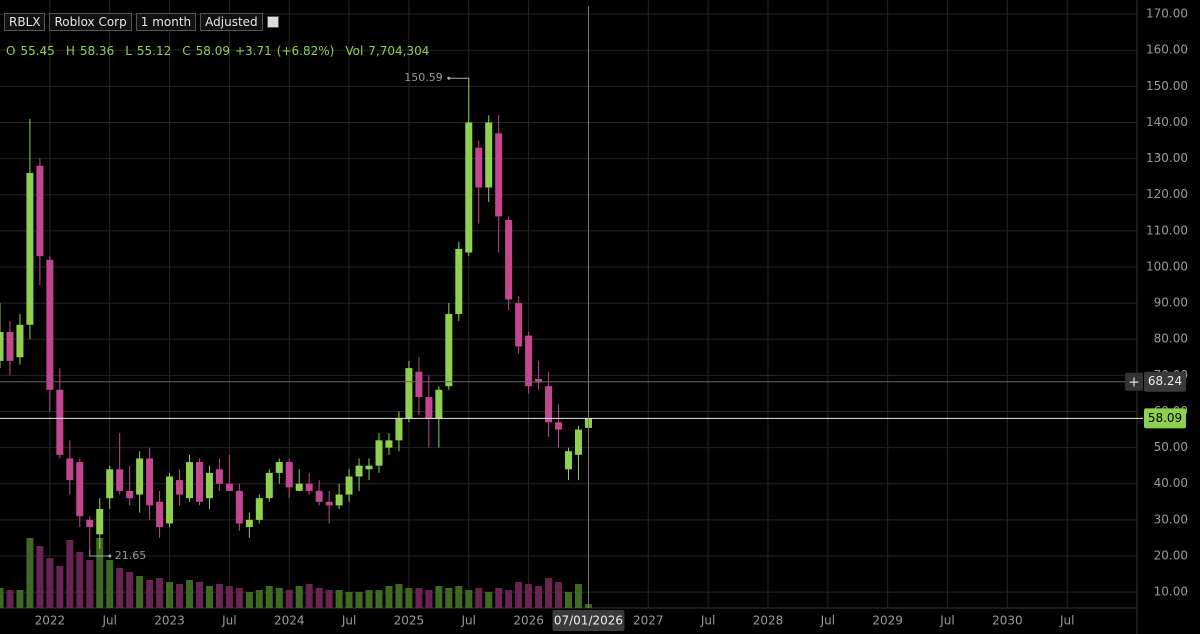  What do you see at coordinates (1167, 14) in the screenshot?
I see `y-tick-label: 170.00` at bounding box center [1167, 14].